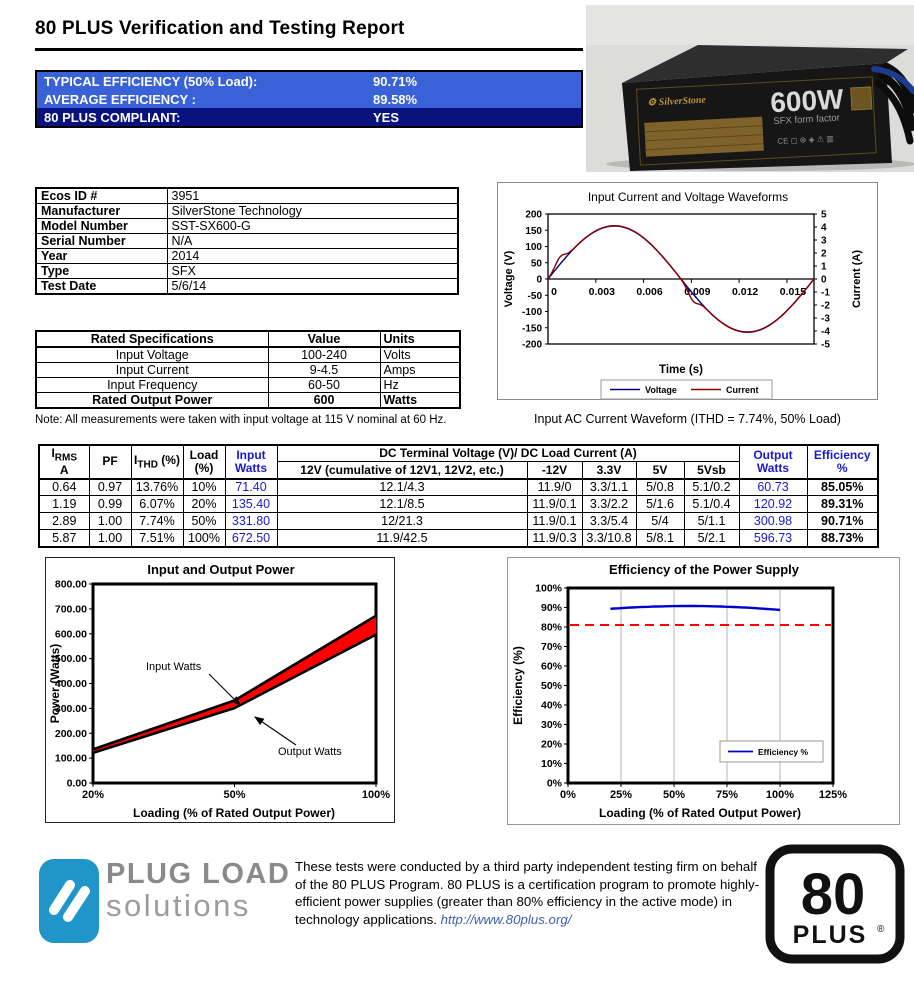  What do you see at coordinates (649, 292) in the screenshot?
I see `svg-text: 0.006` at bounding box center [649, 292].